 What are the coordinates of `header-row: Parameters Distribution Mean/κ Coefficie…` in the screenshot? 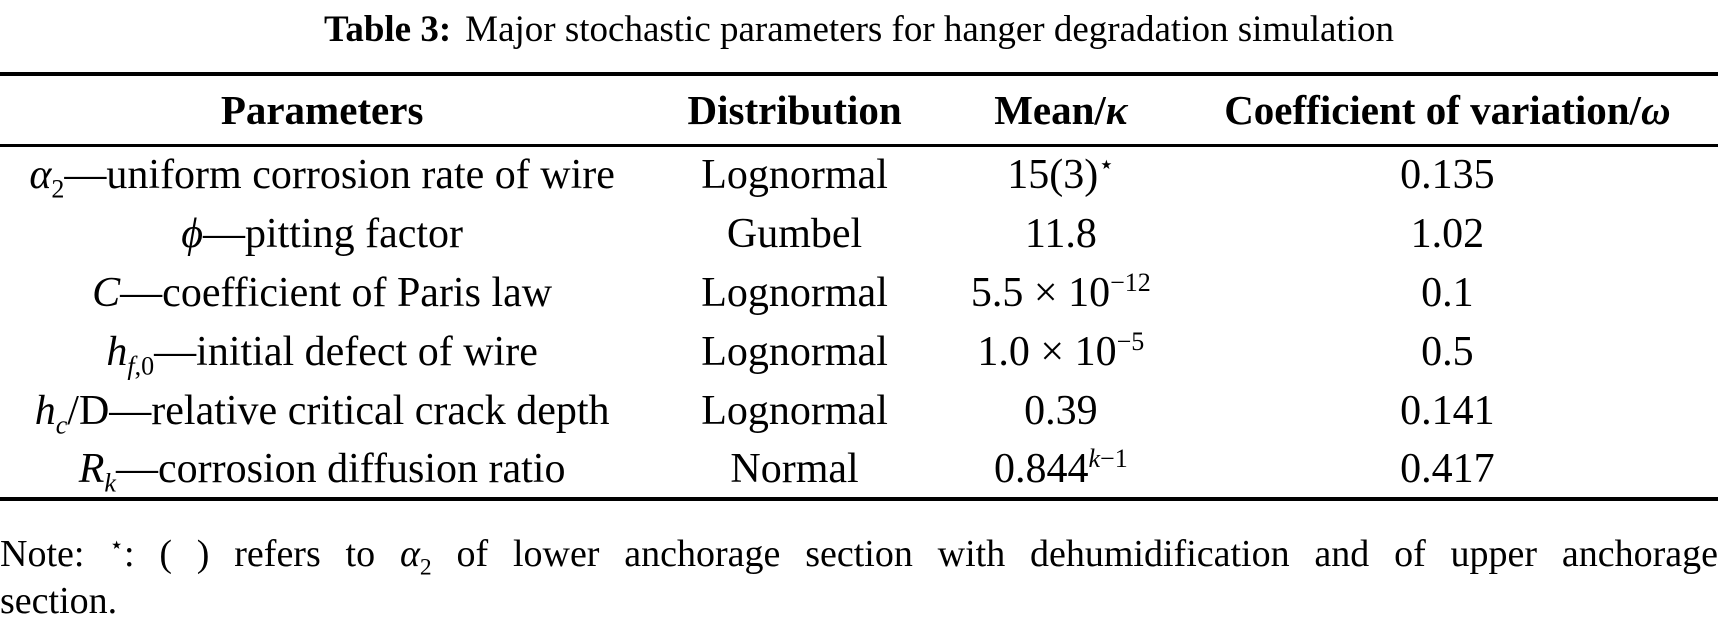 It's located at (859, 110).